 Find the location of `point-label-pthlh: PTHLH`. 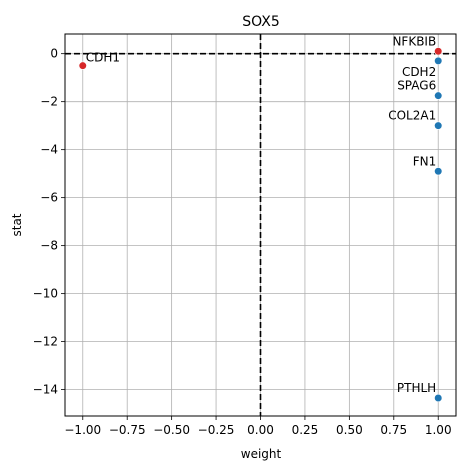

point-label-pthlh: PTHLH is located at coordinates (416, 388).